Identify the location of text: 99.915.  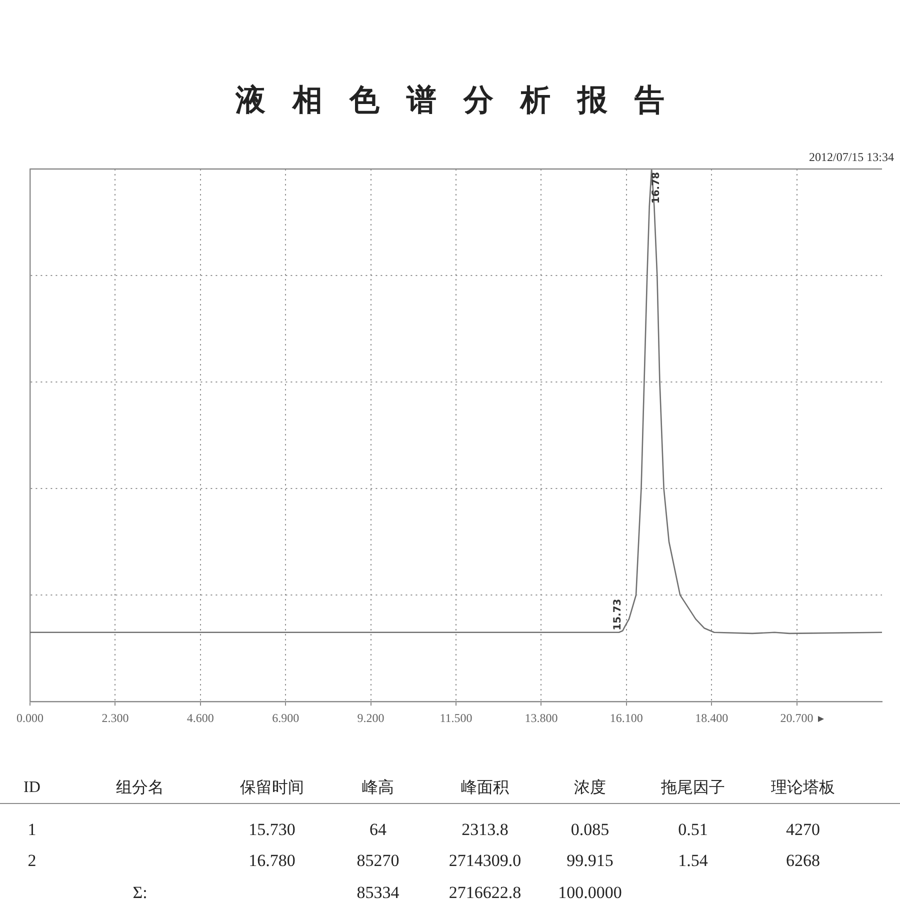
(590, 861).